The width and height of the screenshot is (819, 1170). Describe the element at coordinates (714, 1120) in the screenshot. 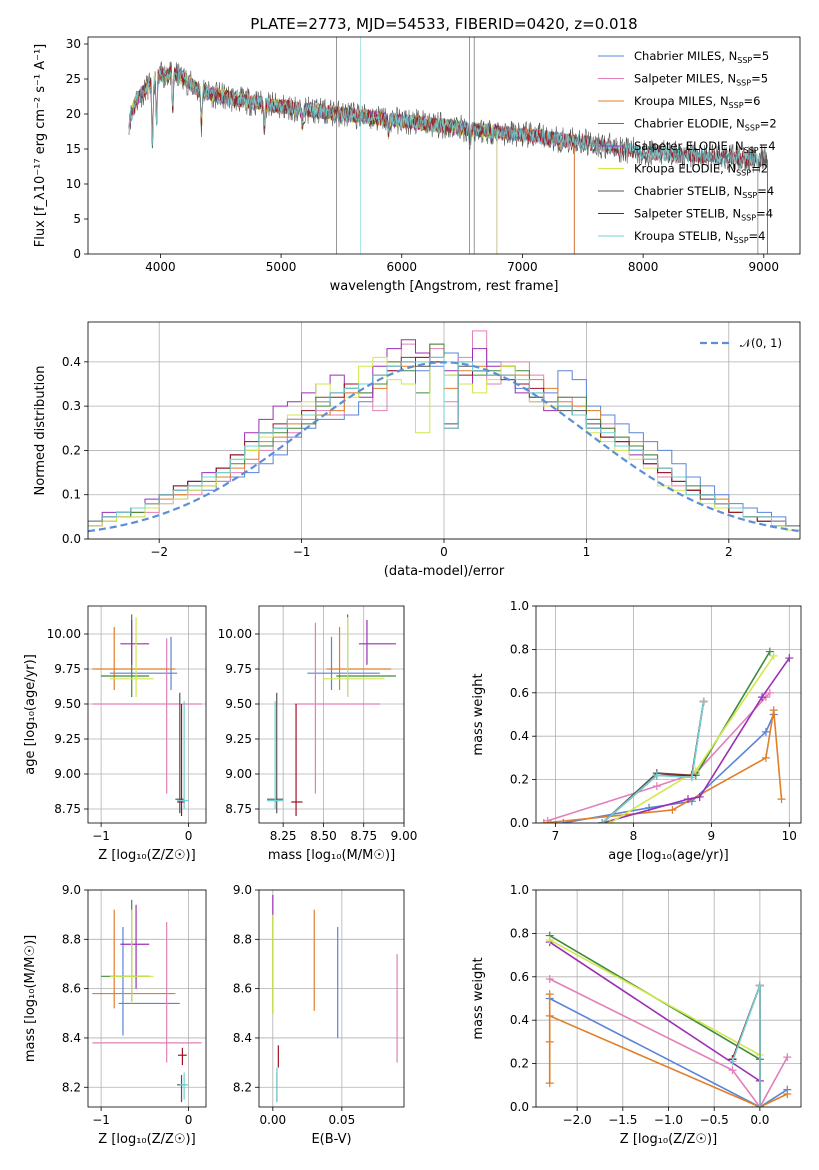

I see `x-tick-label: −0.5` at that location.